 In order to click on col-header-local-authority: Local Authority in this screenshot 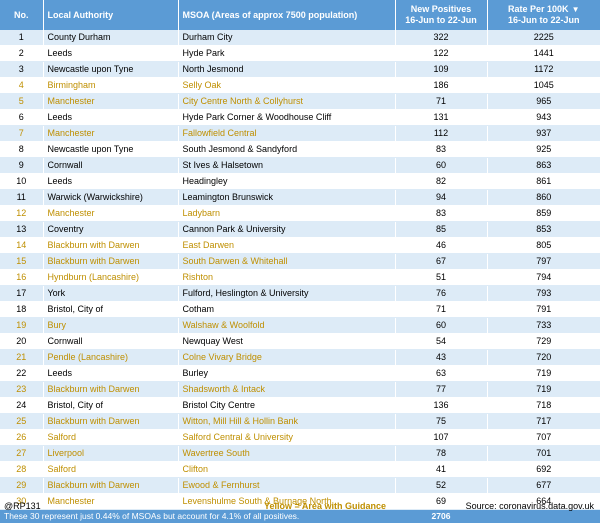, I will do `click(110, 15)`.